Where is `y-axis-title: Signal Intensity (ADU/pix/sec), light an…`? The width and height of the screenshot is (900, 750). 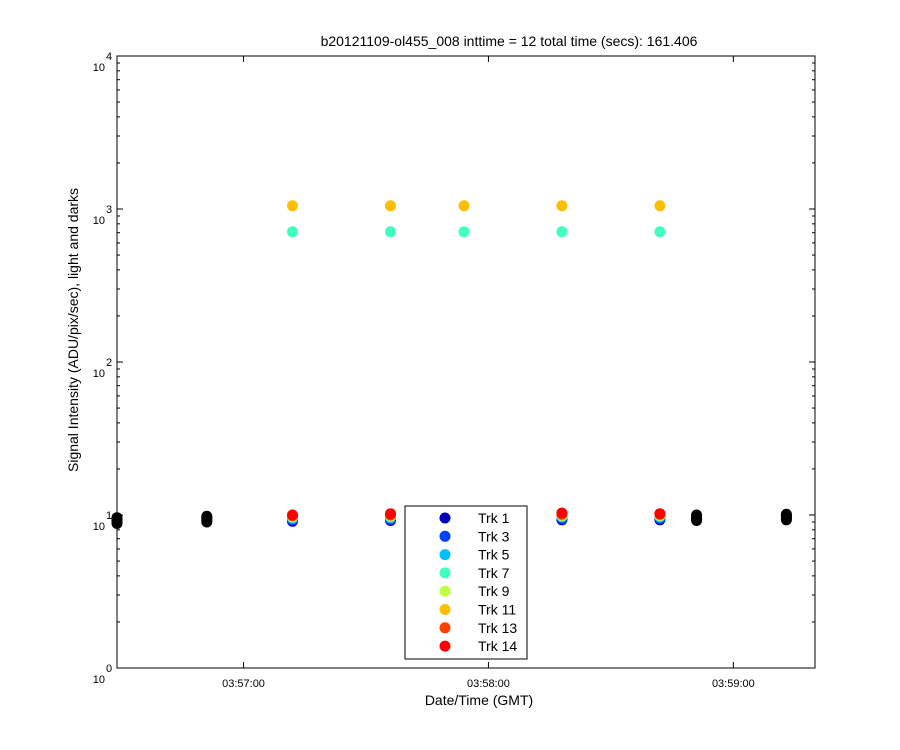 y-axis-title: Signal Intensity (ADU/pix/sec), light an… is located at coordinates (73, 330).